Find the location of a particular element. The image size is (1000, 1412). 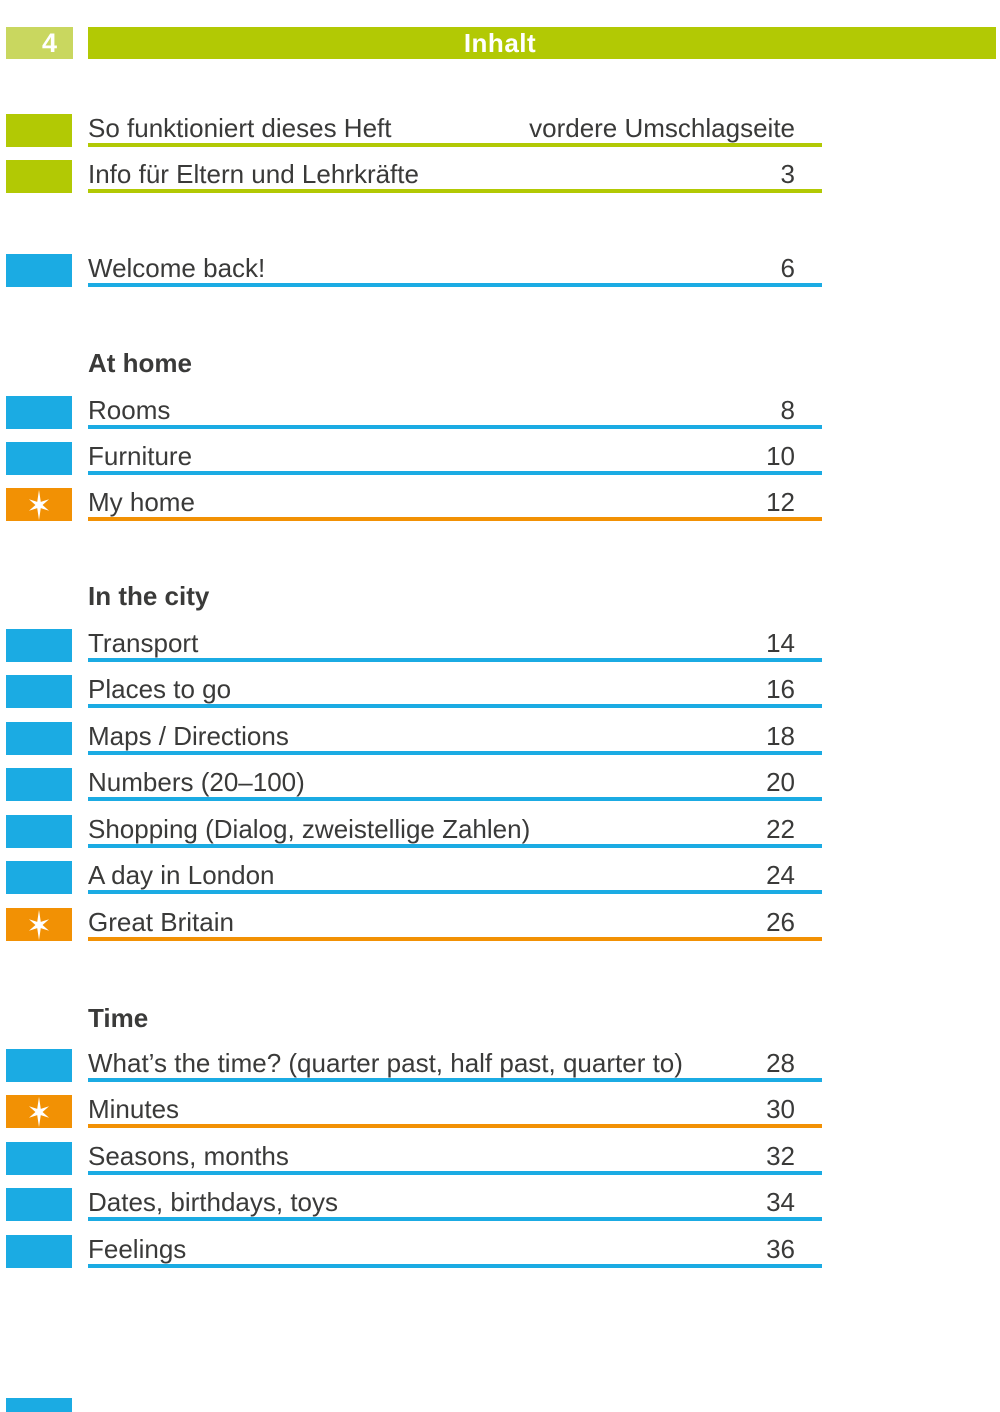

section-heading-in-the-city: In the city is located at coordinates (149, 596).